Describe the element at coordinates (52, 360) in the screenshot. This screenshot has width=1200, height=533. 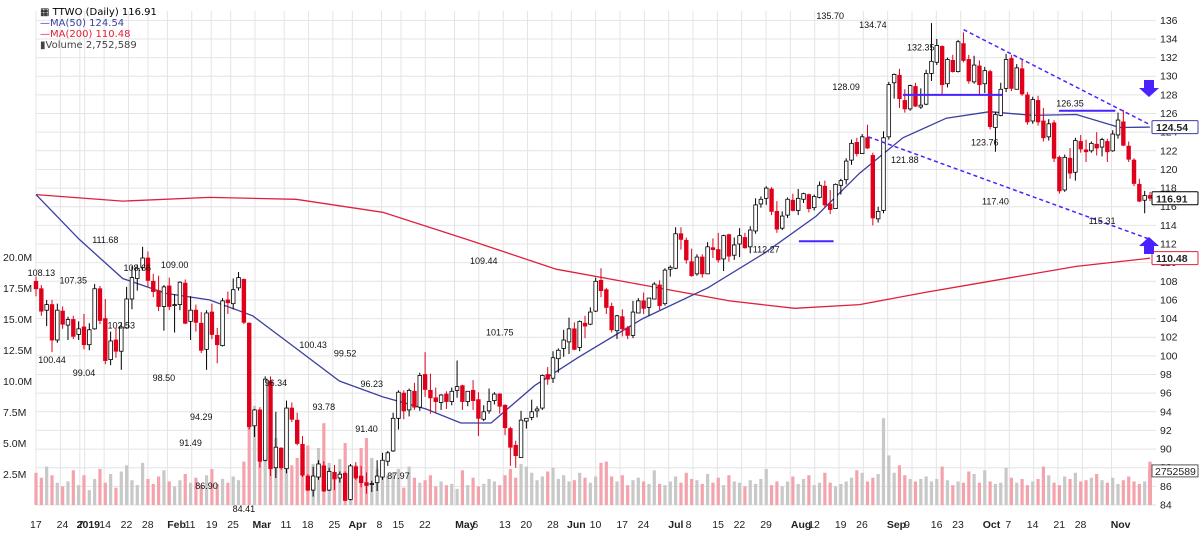
I see `price-label: 100.44` at that location.